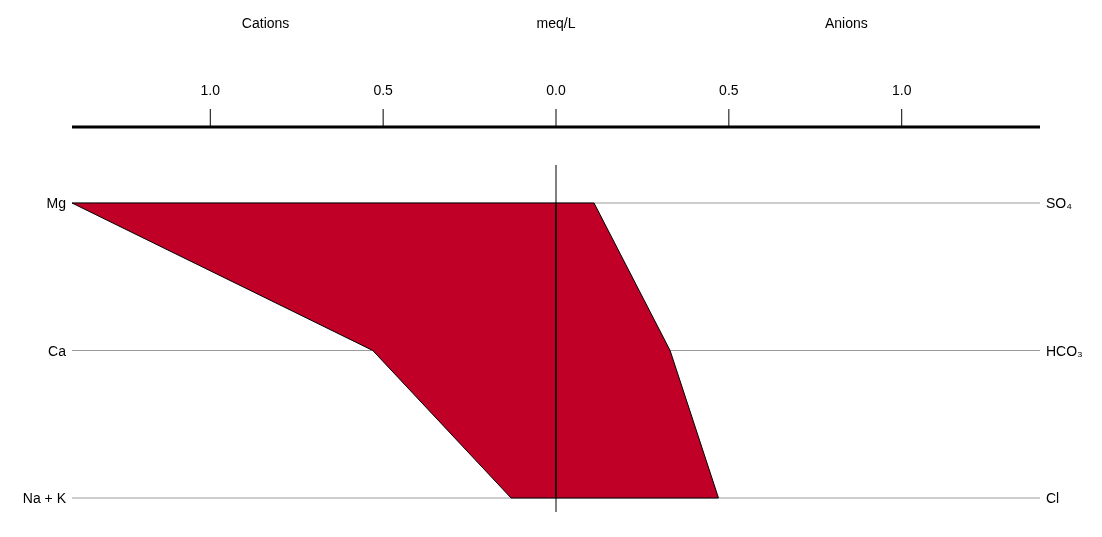 Image resolution: width=1102 pixels, height=537 pixels. What do you see at coordinates (44, 498) in the screenshot?
I see `y-tick-label: Na + K` at bounding box center [44, 498].